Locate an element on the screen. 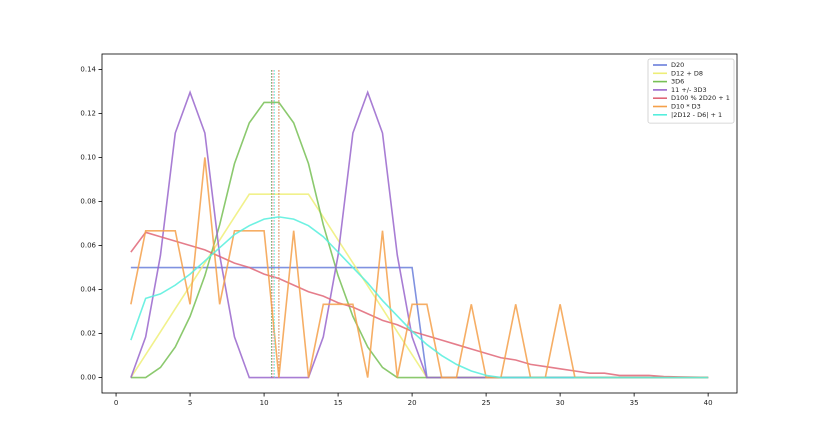 The image size is (820, 443). x-tick-label: 15 is located at coordinates (338, 403).